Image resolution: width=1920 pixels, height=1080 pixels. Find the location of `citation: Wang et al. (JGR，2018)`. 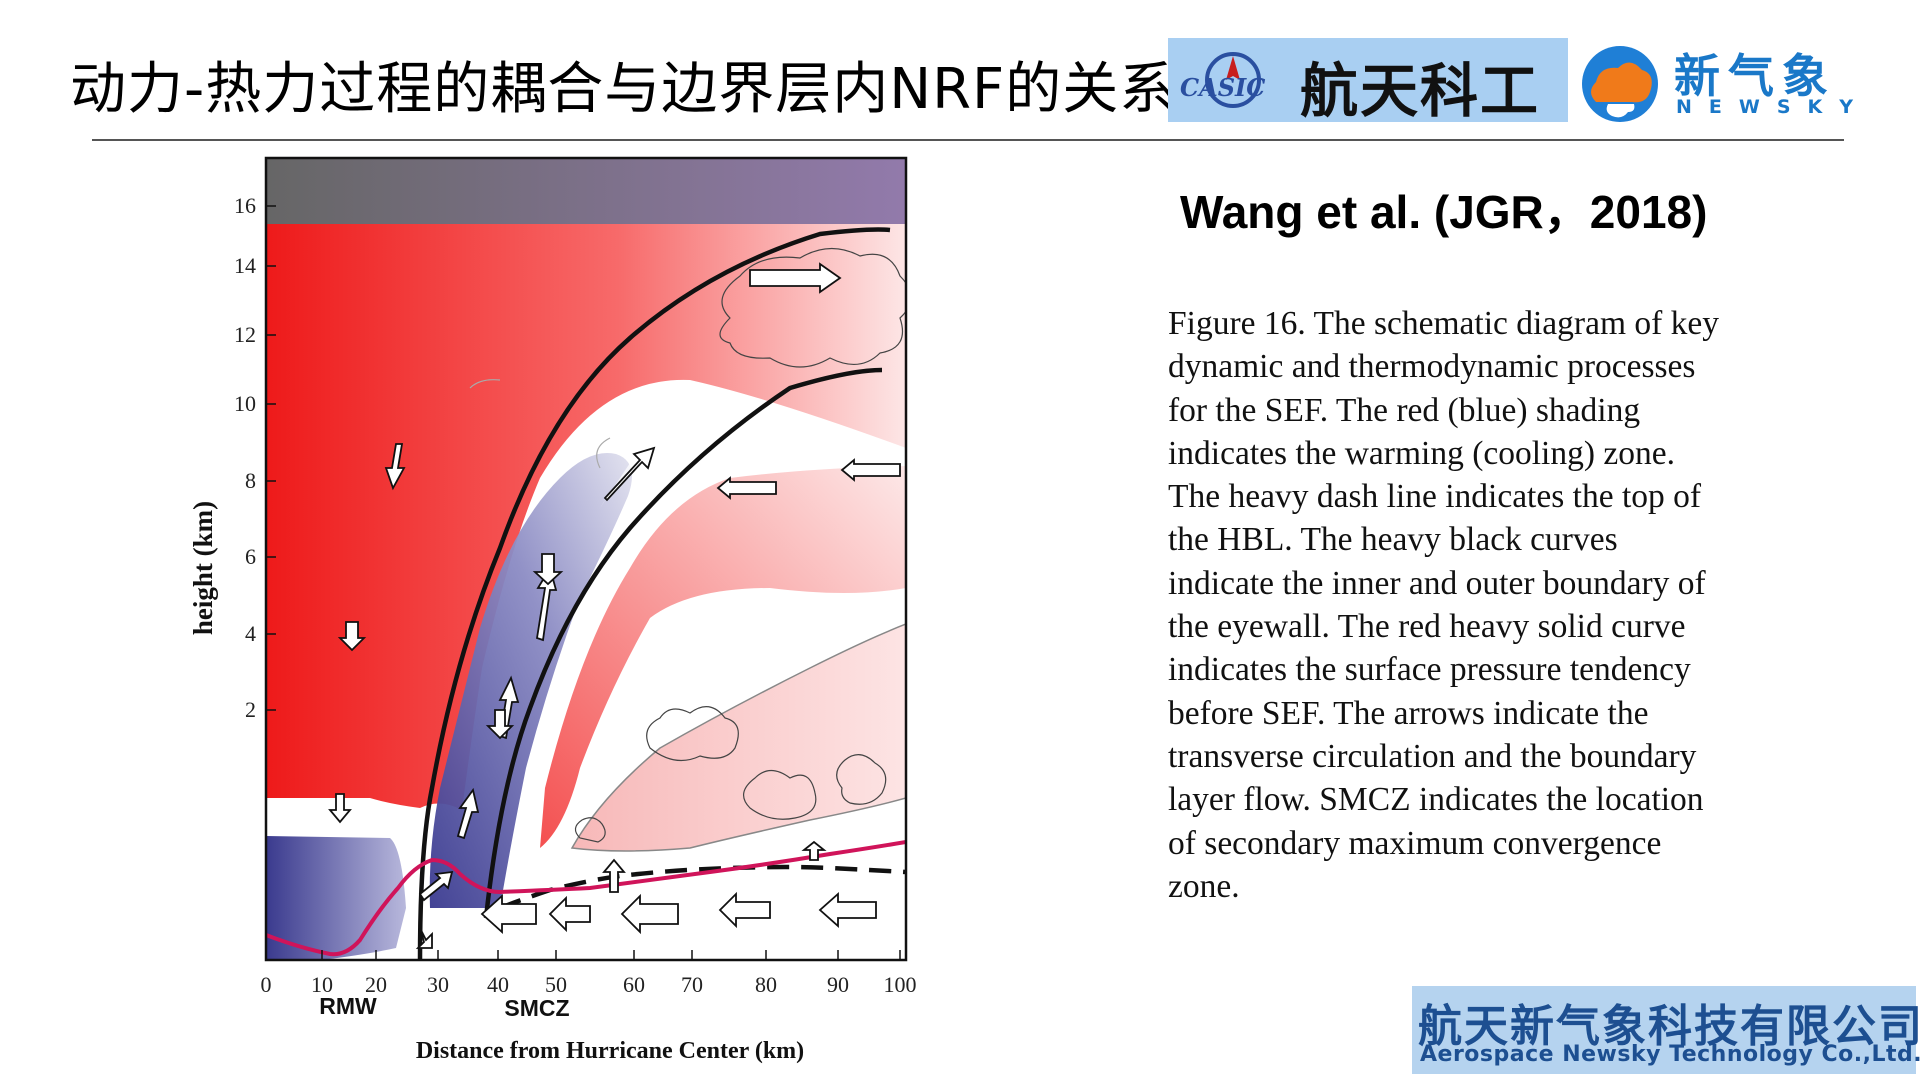

citation: Wang et al. (JGR，2018) is located at coordinates (1444, 212).